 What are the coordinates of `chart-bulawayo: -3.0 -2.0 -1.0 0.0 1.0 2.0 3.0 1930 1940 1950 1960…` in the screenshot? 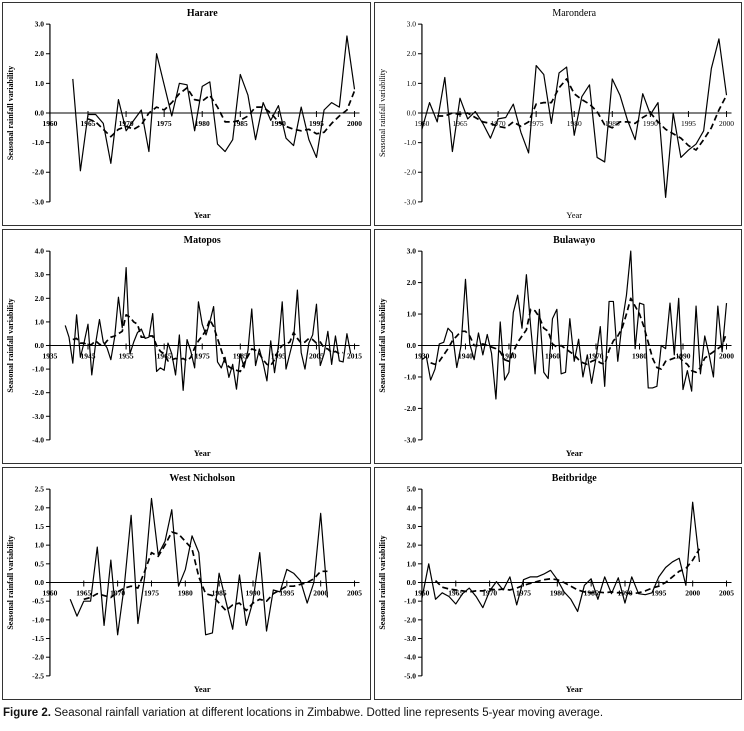 It's located at (555, 346).